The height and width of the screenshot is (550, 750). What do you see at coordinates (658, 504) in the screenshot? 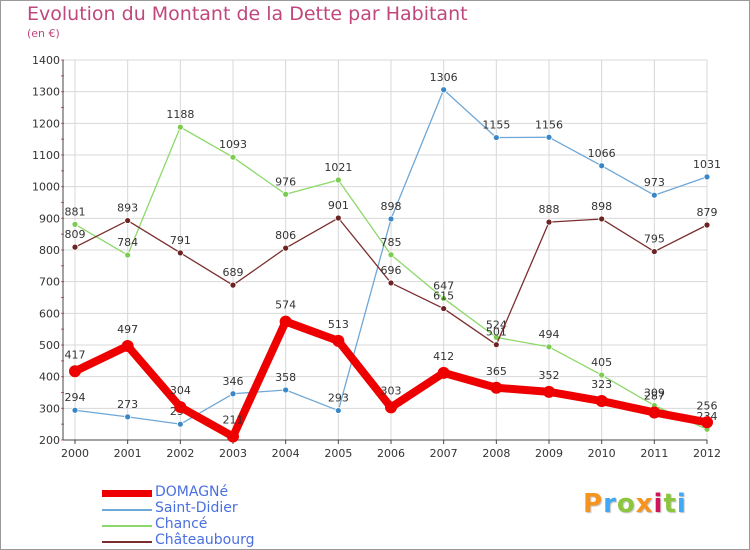
I see `logo-letter: i` at bounding box center [658, 504].